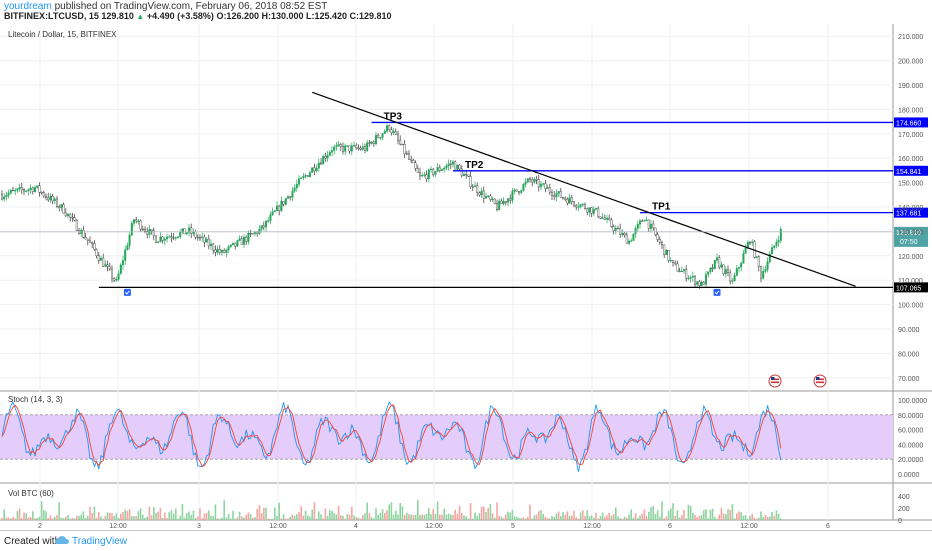 The image size is (932, 551). I want to click on level-price-badge-text: 137.681, so click(908, 214).